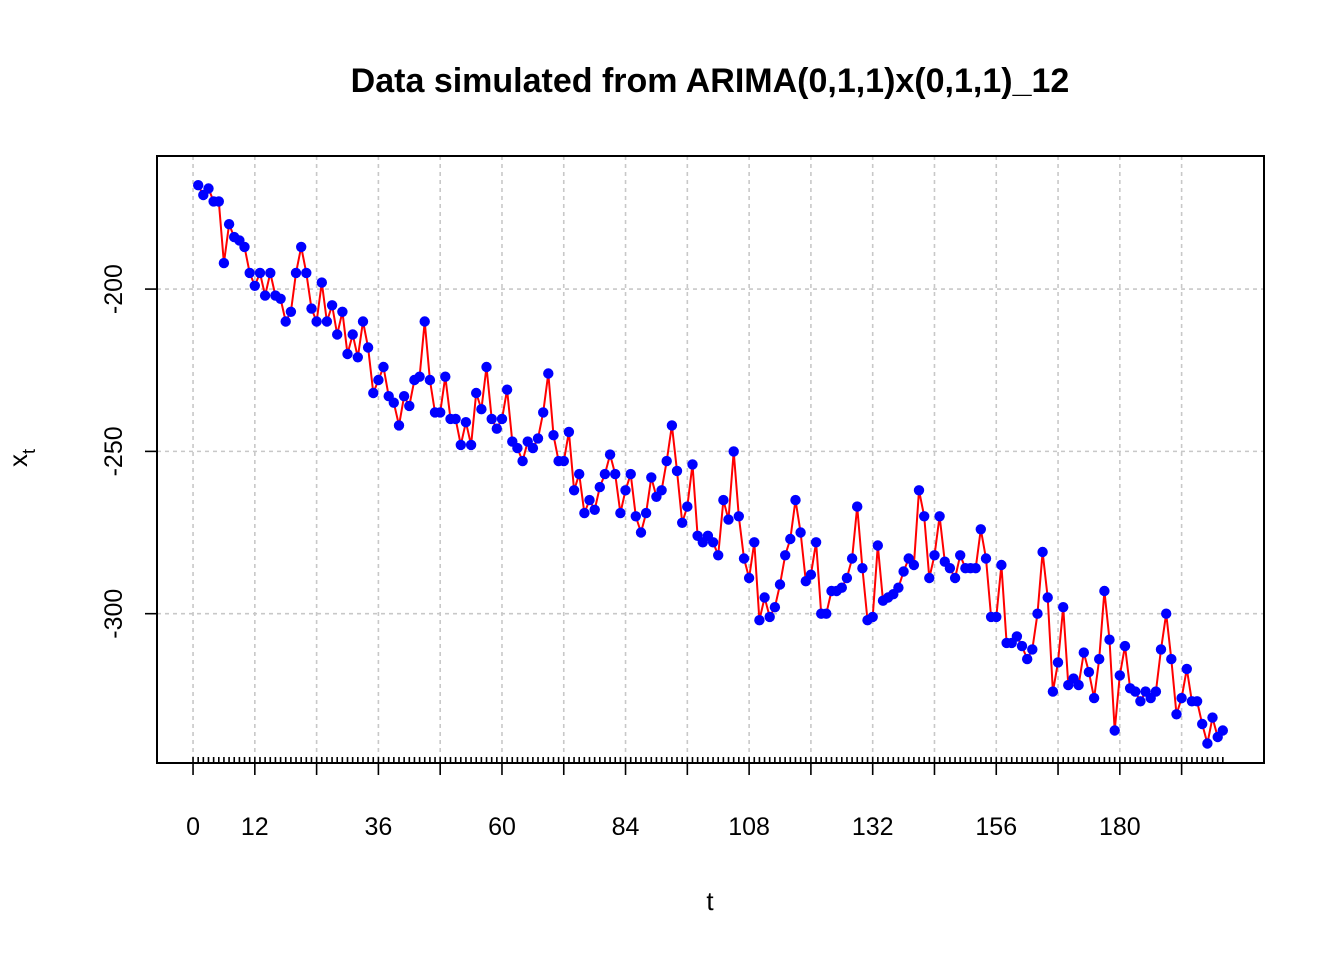 The height and width of the screenshot is (960, 1344). Describe the element at coordinates (502, 827) in the screenshot. I see `x-tick-label: 60` at that location.